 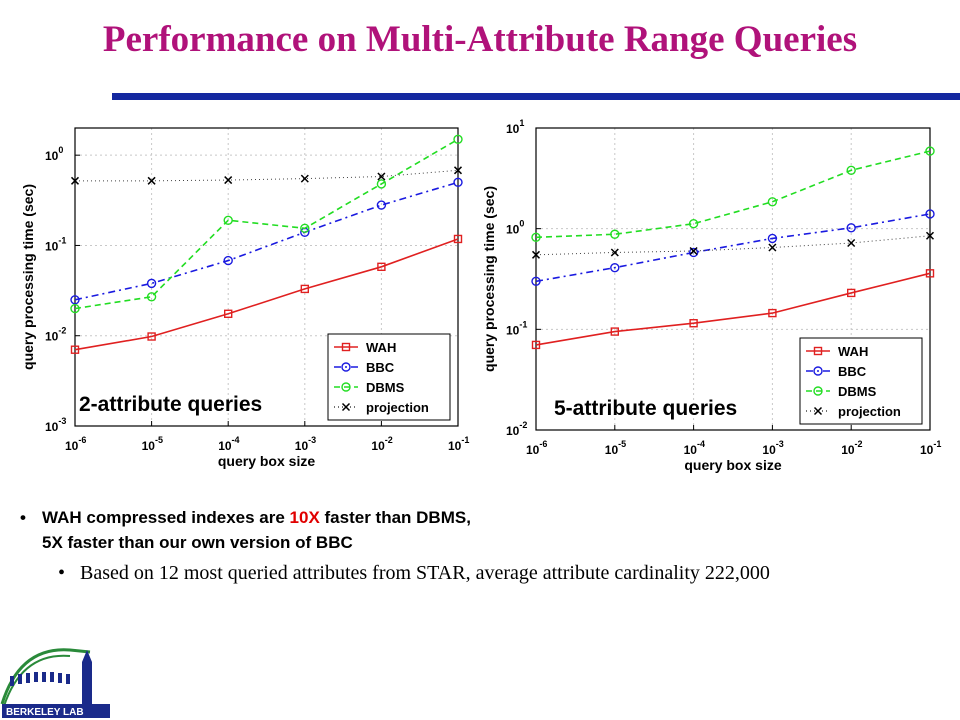 What do you see at coordinates (536, 96) in the screenshot?
I see `title-divider` at bounding box center [536, 96].